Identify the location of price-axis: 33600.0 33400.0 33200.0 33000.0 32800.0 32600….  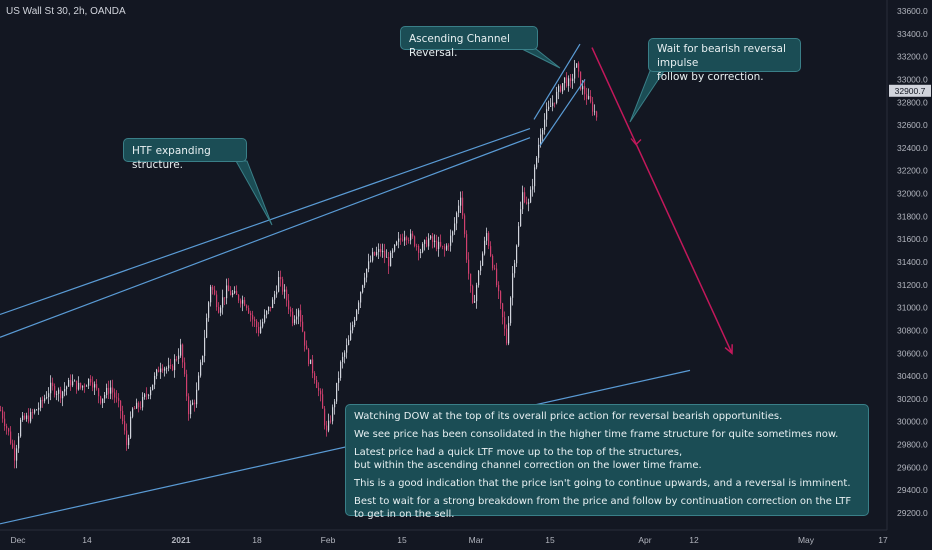
(912, 262).